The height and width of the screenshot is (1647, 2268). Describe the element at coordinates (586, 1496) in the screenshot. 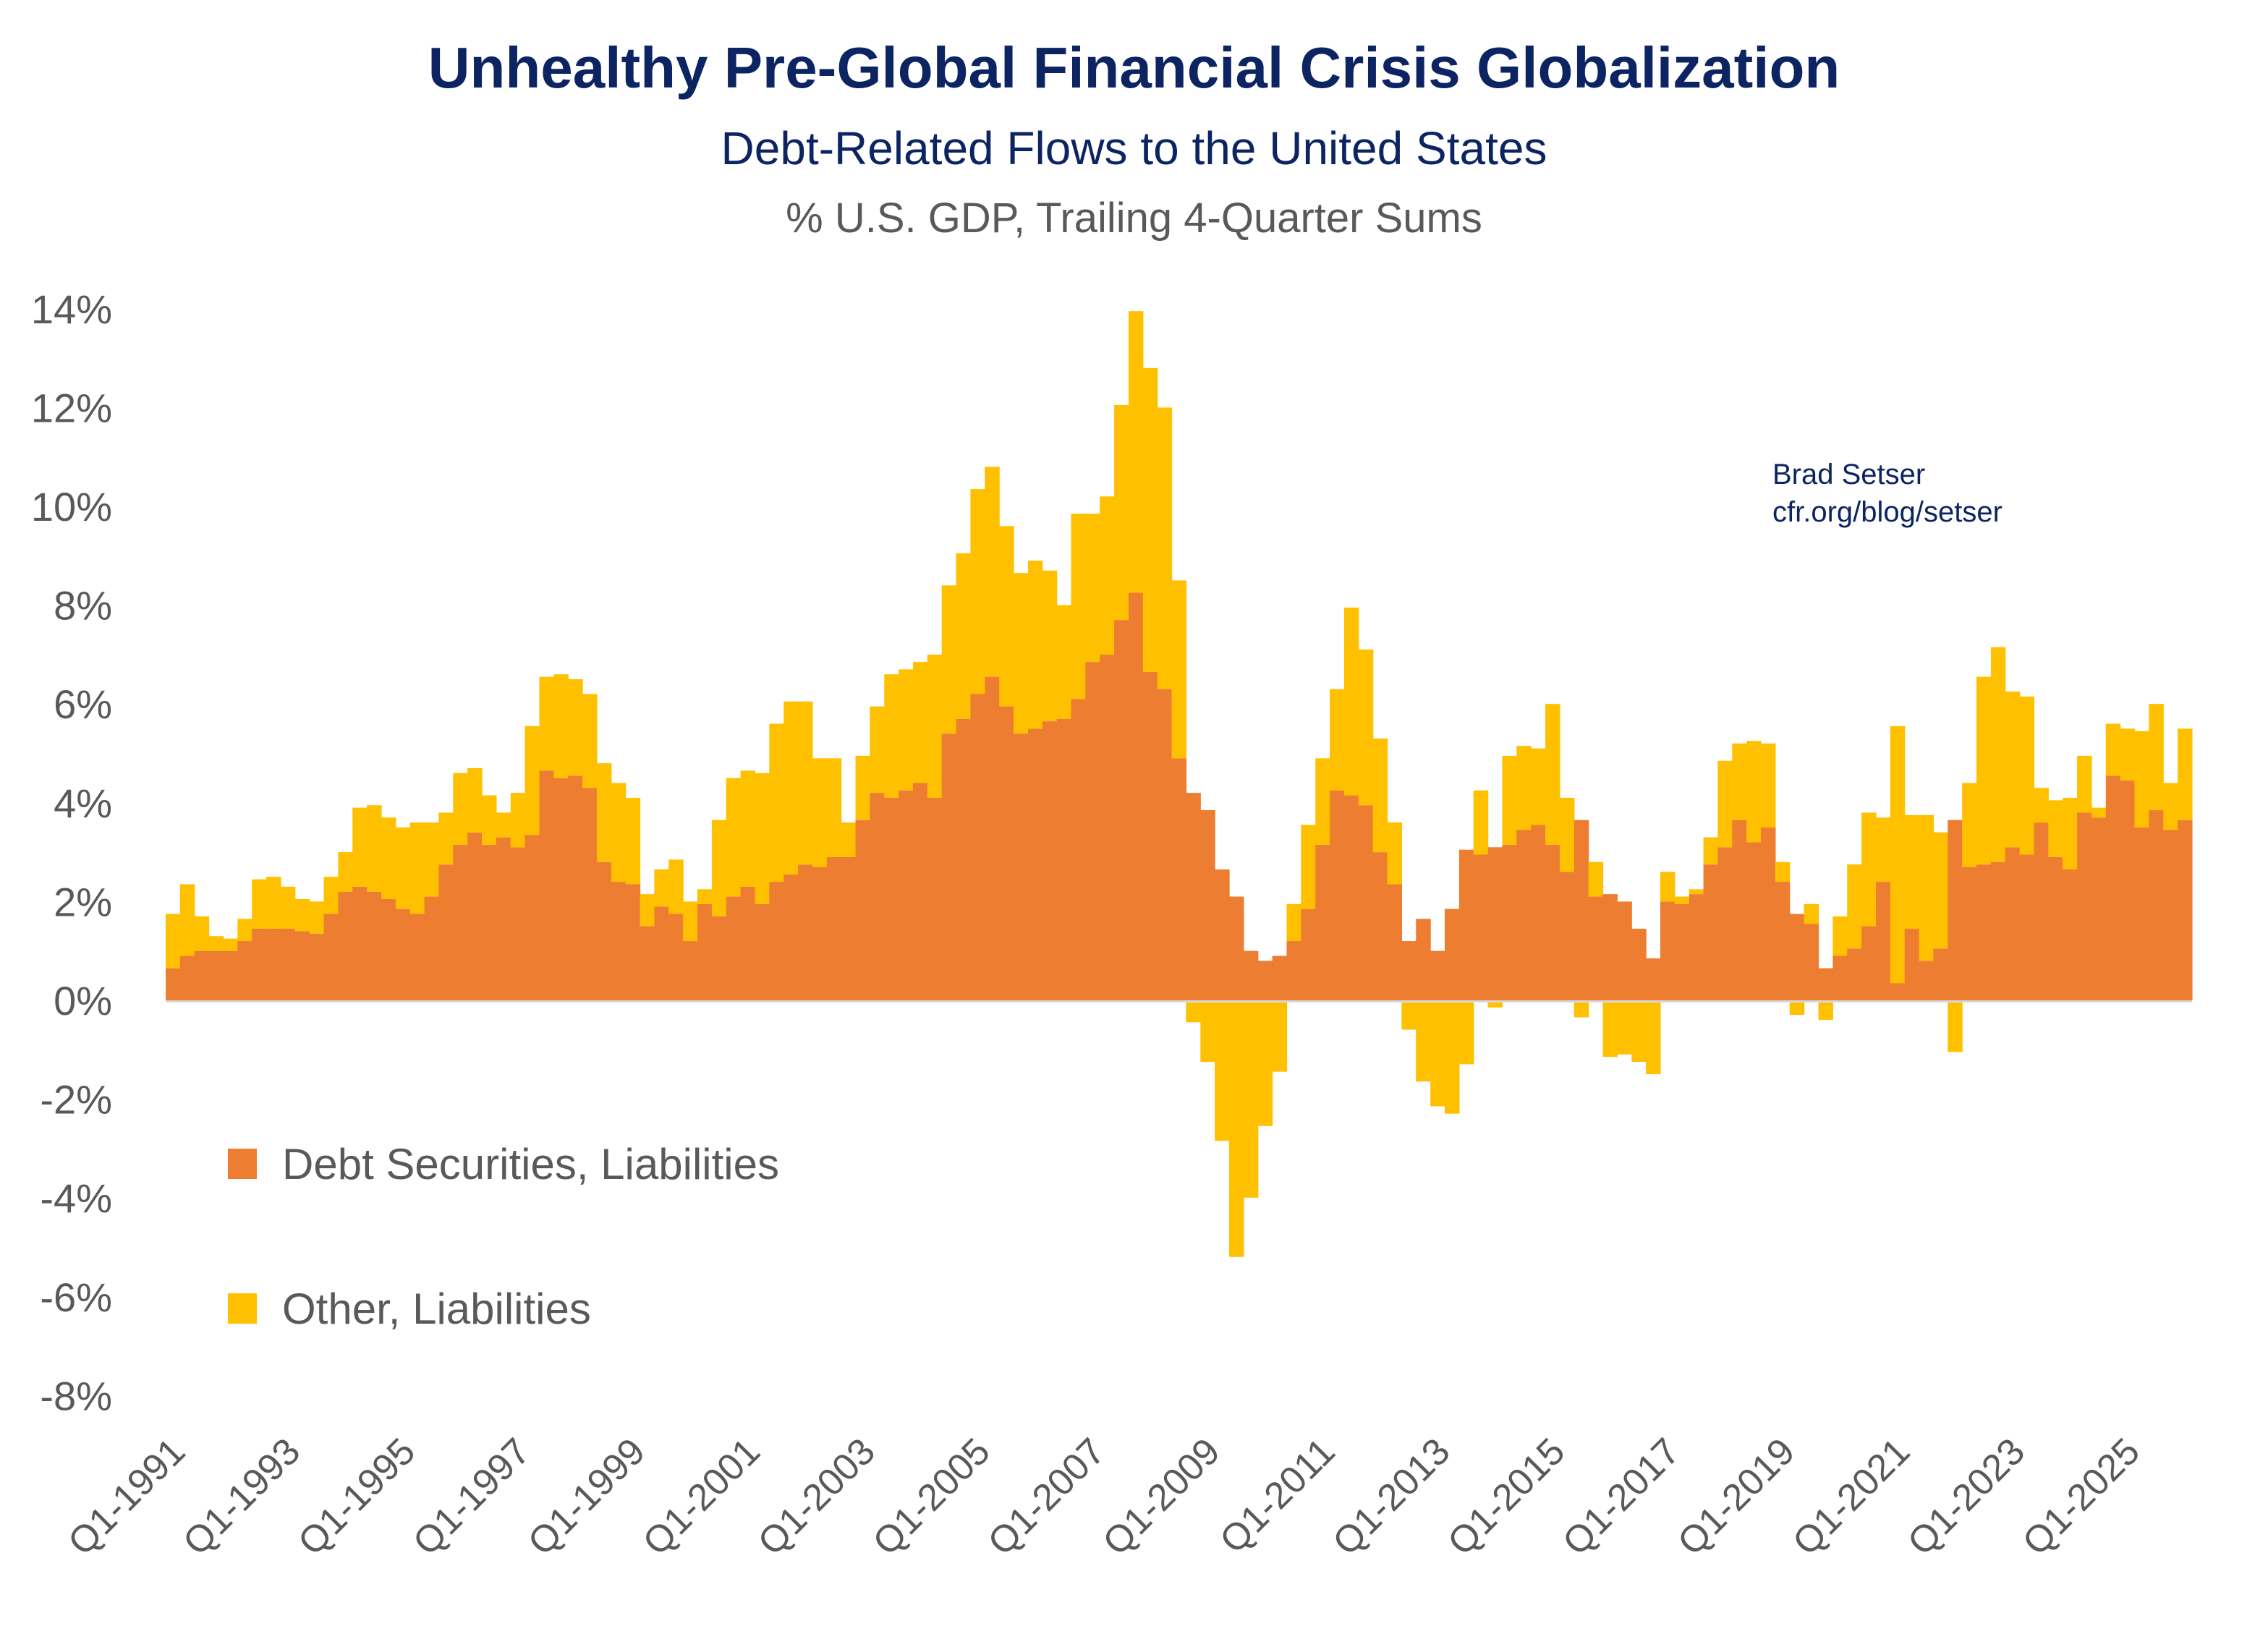

I see `x-tick-label: Q1-1999` at that location.